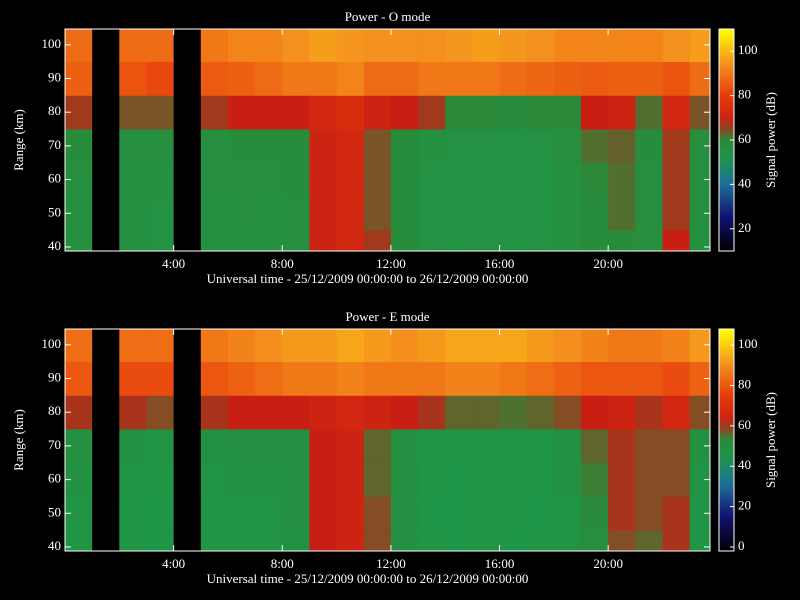  What do you see at coordinates (726, 440) in the screenshot?
I see `colorbar` at bounding box center [726, 440].